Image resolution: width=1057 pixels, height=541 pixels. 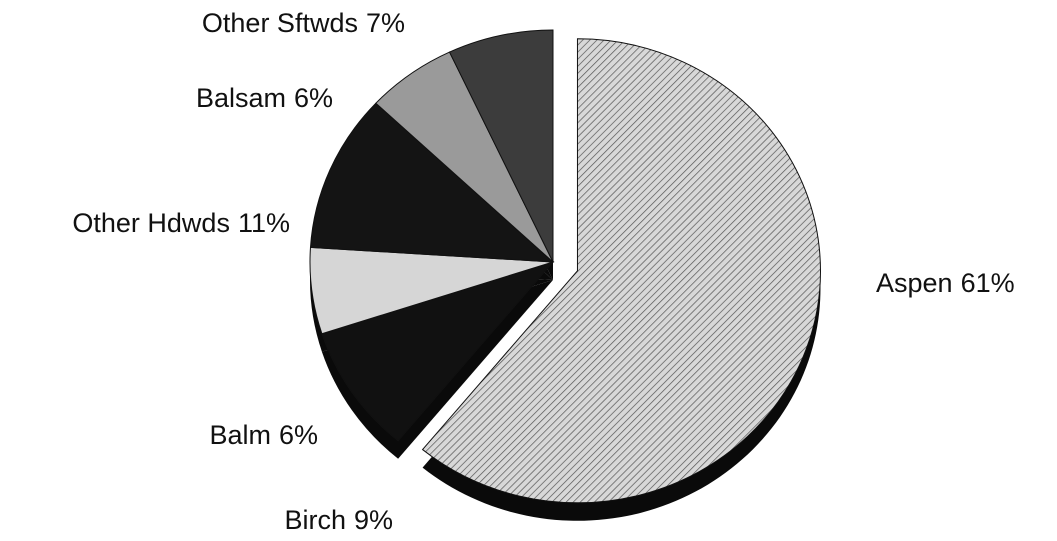 What do you see at coordinates (264, 223) in the screenshot?
I see `value-label: 11%` at bounding box center [264, 223].